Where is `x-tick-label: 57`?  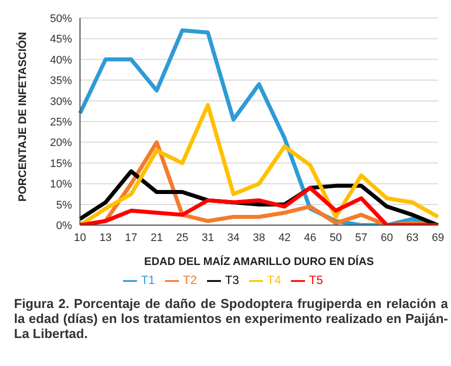 x-tick-label: 57 is located at coordinates (361, 238).